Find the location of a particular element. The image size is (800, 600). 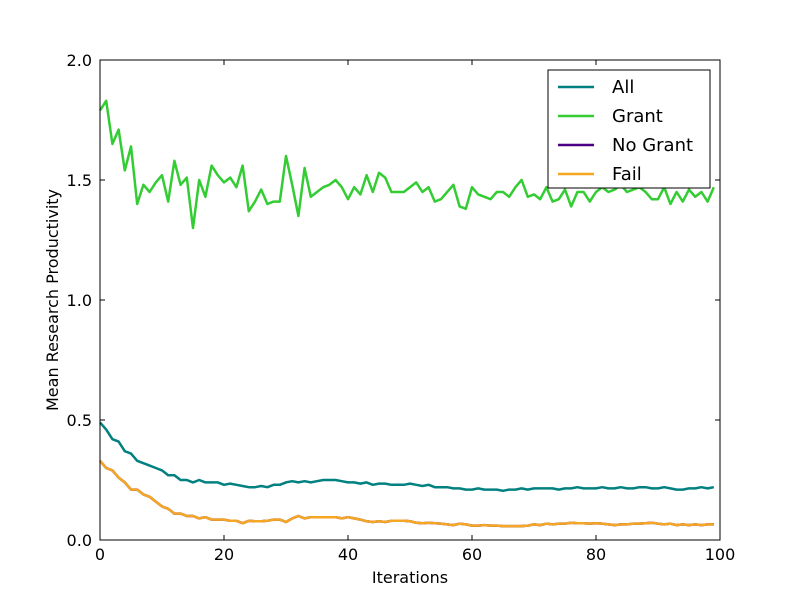

legend-box is located at coordinates (629, 129).